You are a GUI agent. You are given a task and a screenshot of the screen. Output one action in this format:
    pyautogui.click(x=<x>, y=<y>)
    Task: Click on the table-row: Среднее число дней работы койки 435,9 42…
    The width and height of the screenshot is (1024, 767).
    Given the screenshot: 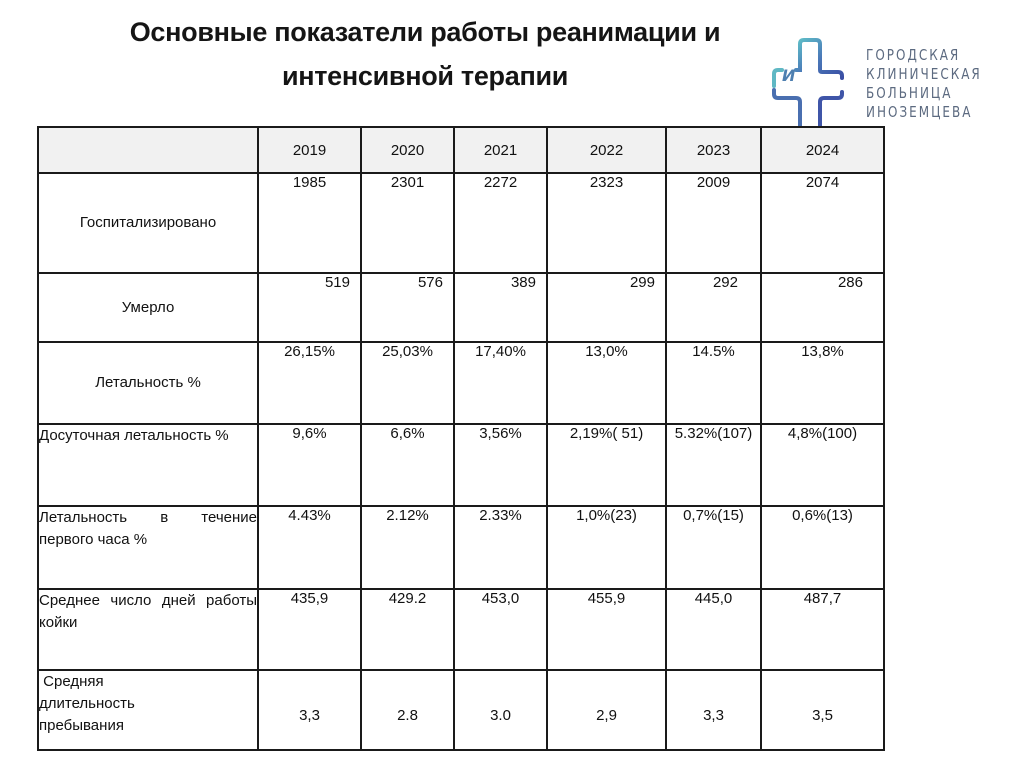 What is the action you would take?
    pyautogui.click(x=461, y=629)
    